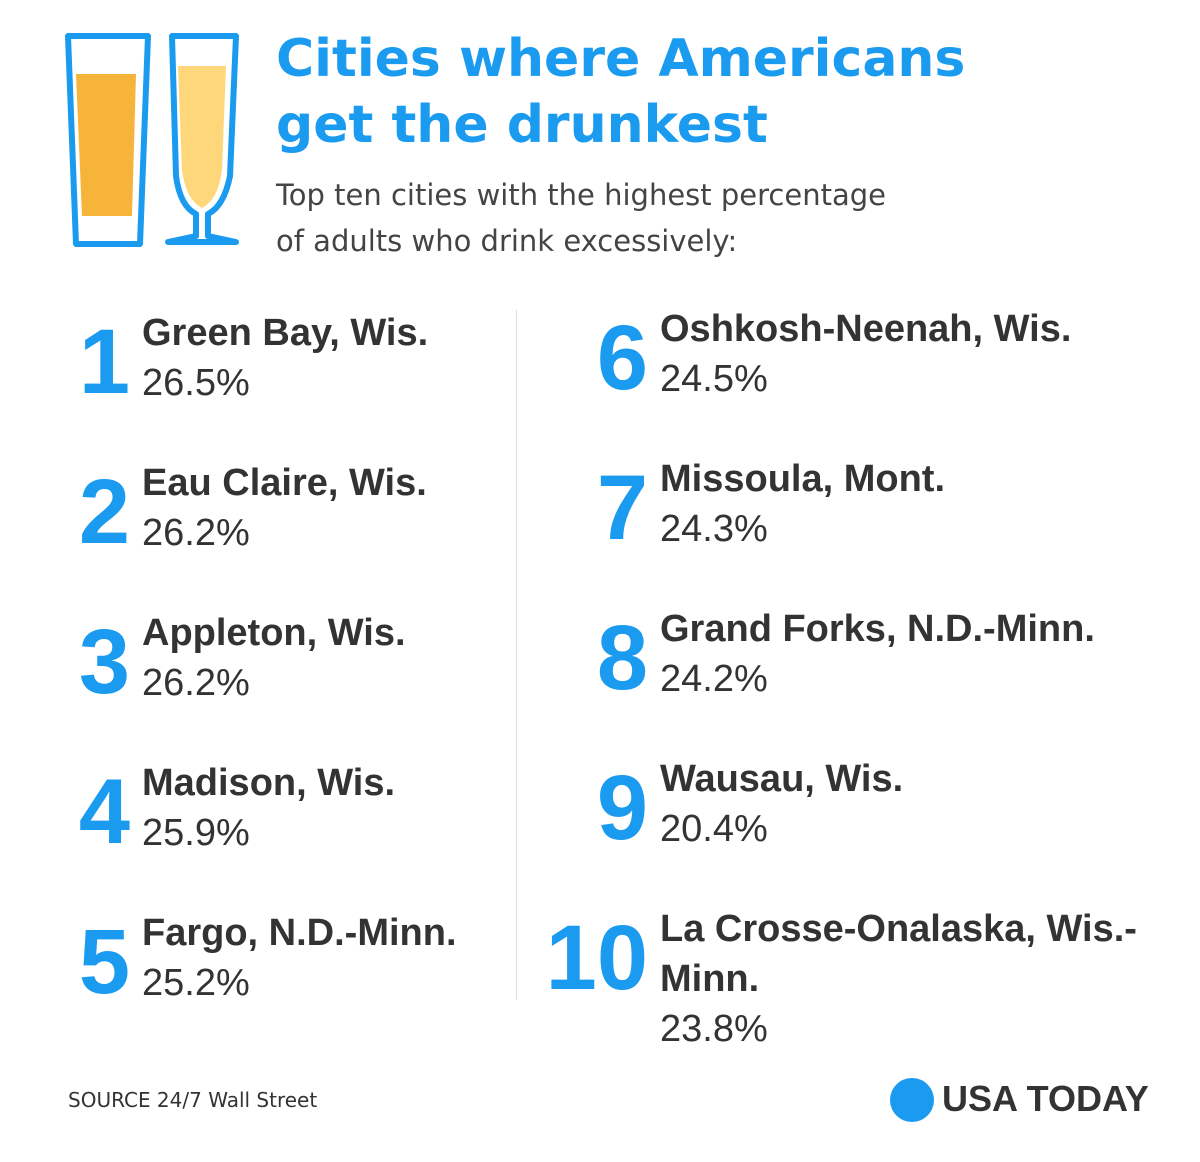 This screenshot has height=1162, width=1200. Describe the element at coordinates (714, 529) in the screenshot. I see `percent: 24.3%` at that location.